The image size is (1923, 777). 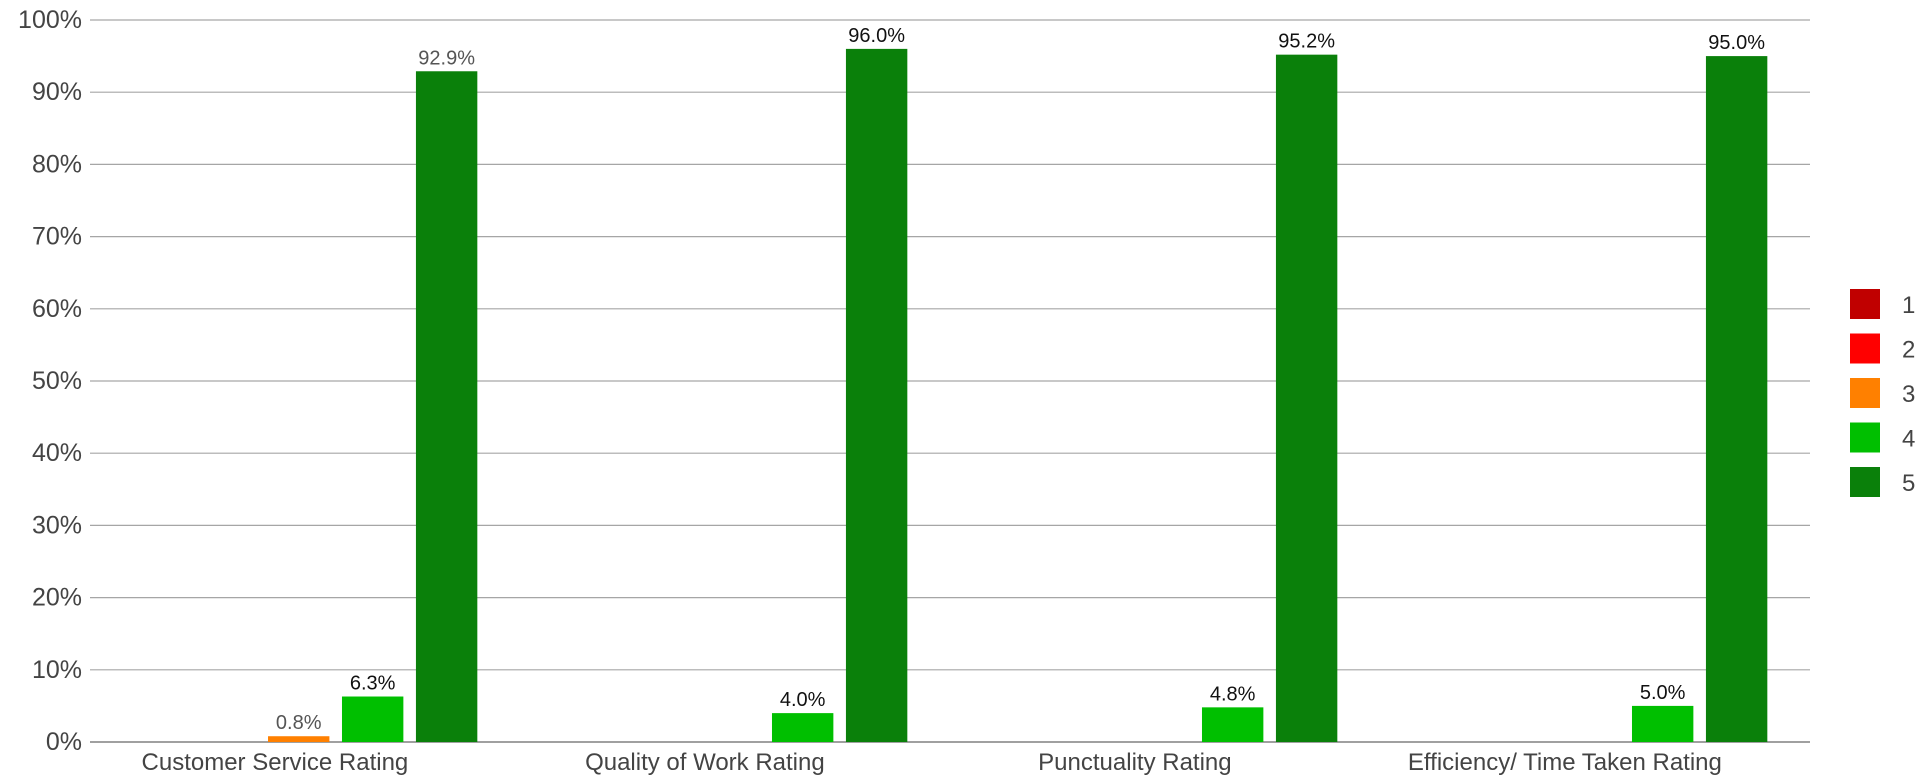 I want to click on legend-label: 4, so click(x=1908, y=439).